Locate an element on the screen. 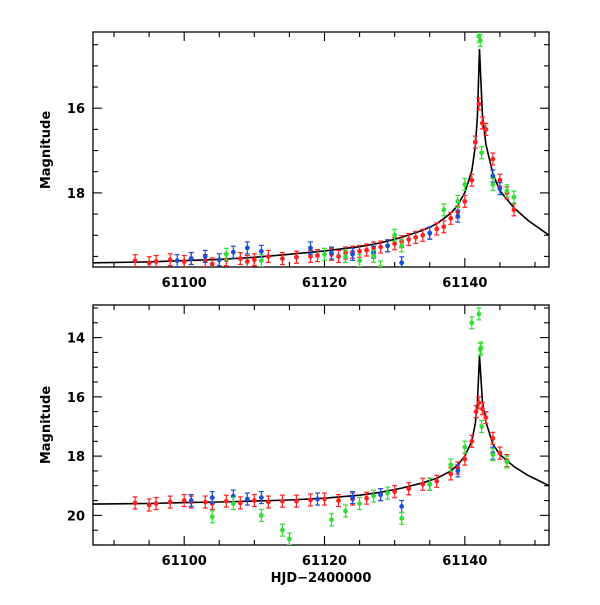 The width and height of the screenshot is (600, 605). y-tick-label: 16 is located at coordinates (76, 109).